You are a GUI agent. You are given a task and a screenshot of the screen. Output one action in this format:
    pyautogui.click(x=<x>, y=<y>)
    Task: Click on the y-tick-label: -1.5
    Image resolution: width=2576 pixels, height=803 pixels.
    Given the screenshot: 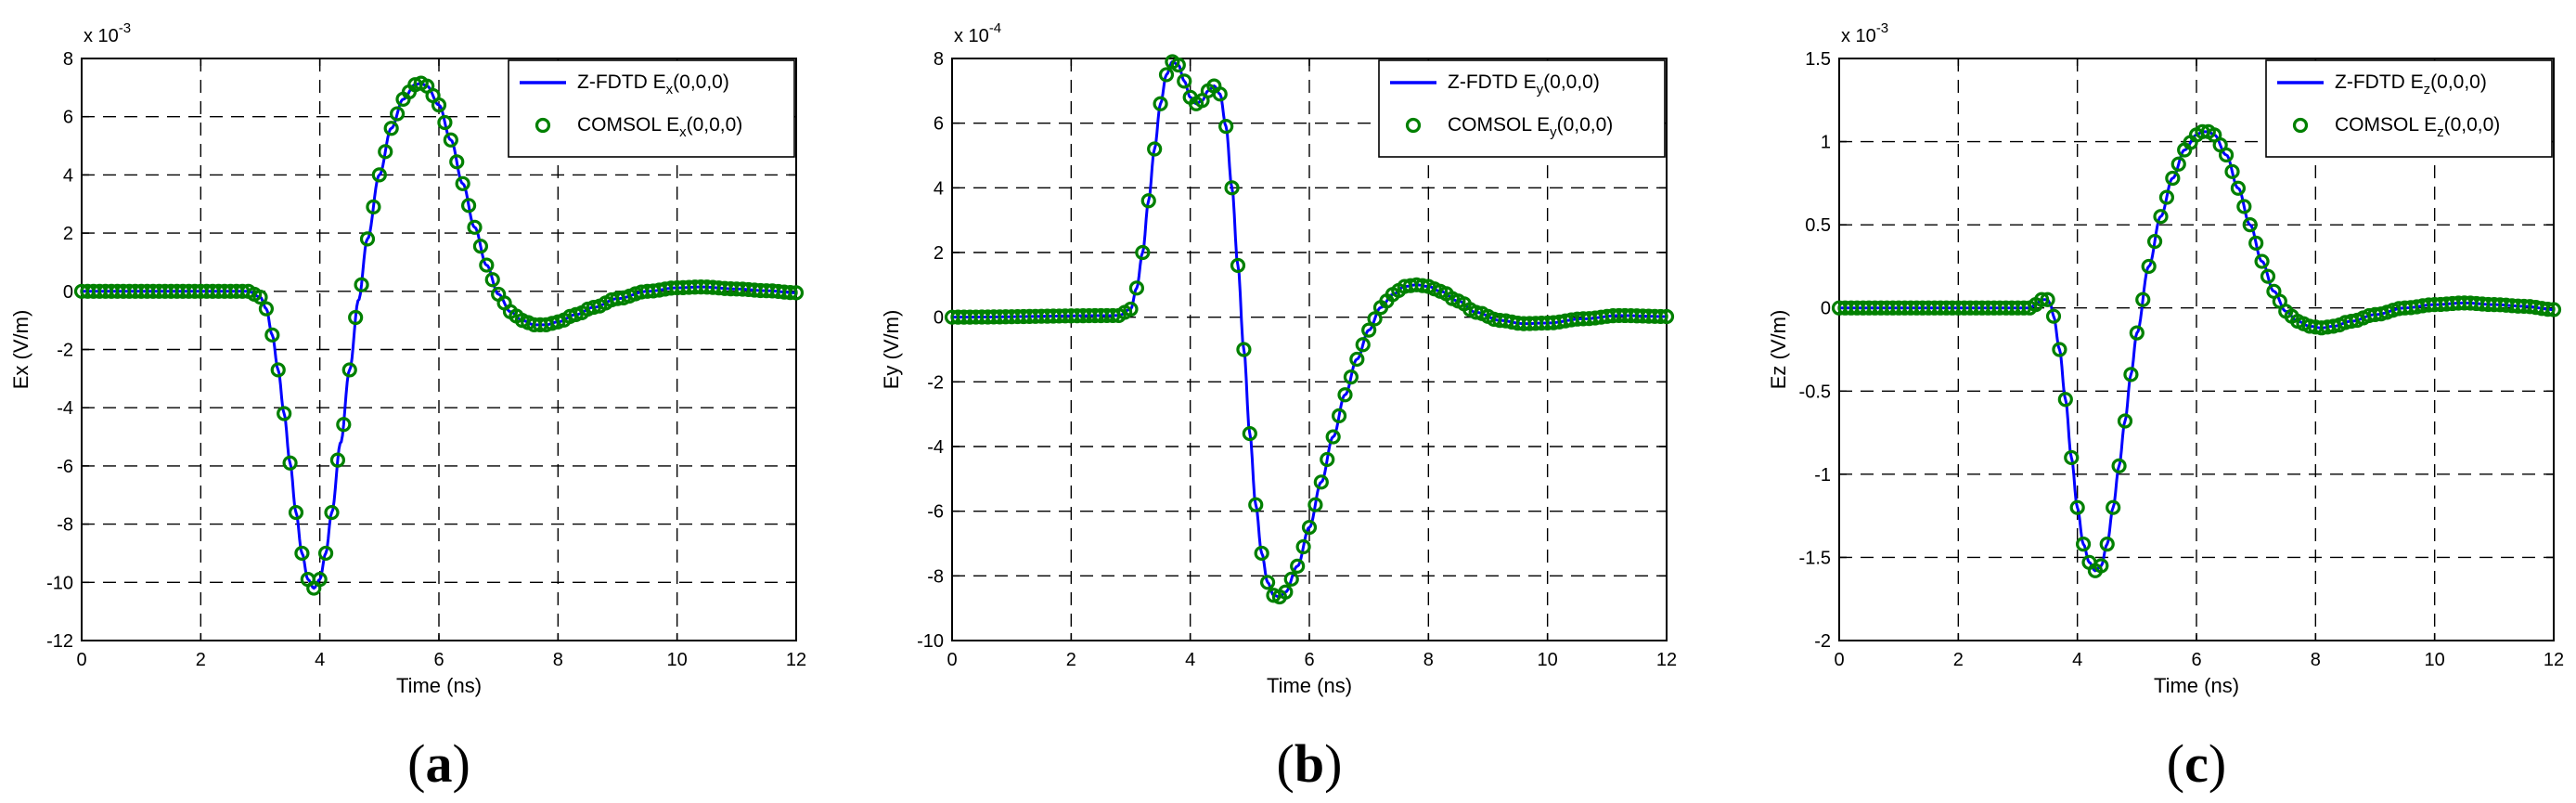 What is the action you would take?
    pyautogui.click(x=1815, y=558)
    